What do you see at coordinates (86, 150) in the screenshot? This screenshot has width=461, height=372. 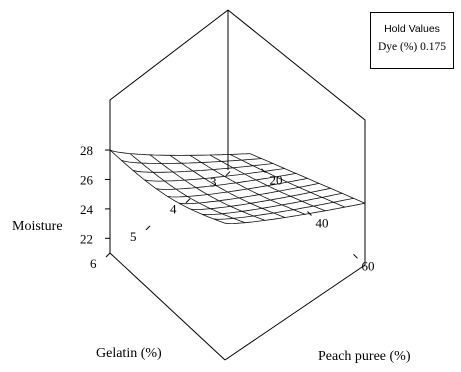 I see `moisture-tick-label: 28` at bounding box center [86, 150].